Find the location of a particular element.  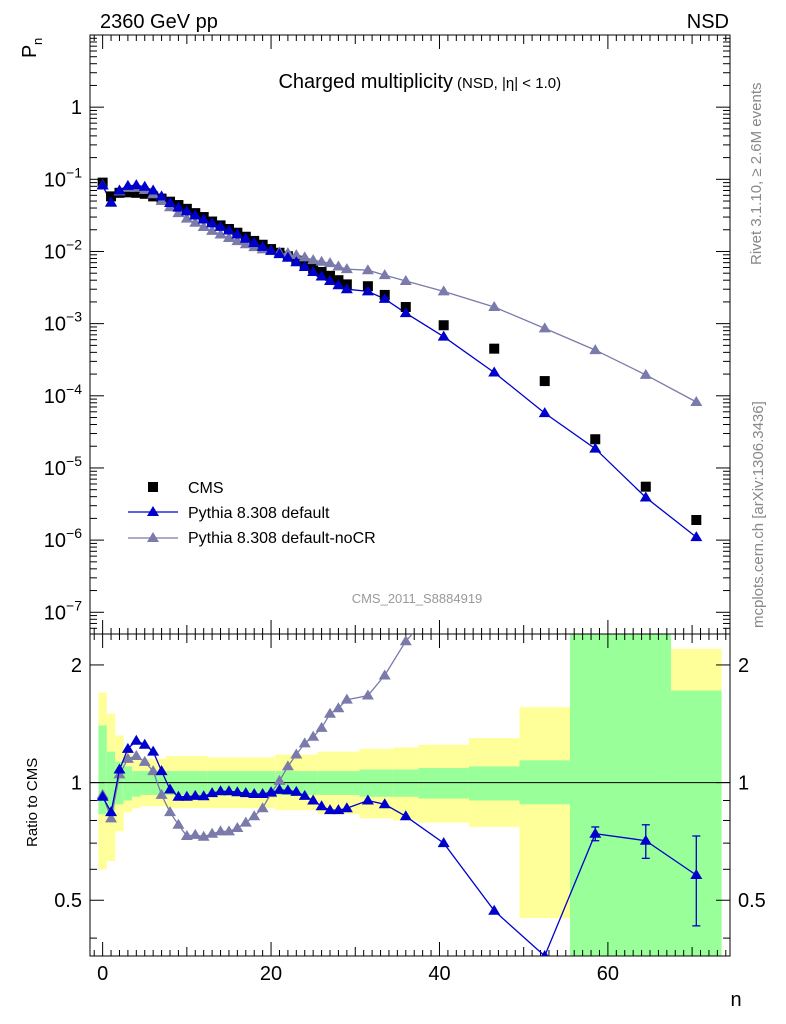

legend-nocr-label: Pythia 8.308 default-noCR is located at coordinates (282, 538).